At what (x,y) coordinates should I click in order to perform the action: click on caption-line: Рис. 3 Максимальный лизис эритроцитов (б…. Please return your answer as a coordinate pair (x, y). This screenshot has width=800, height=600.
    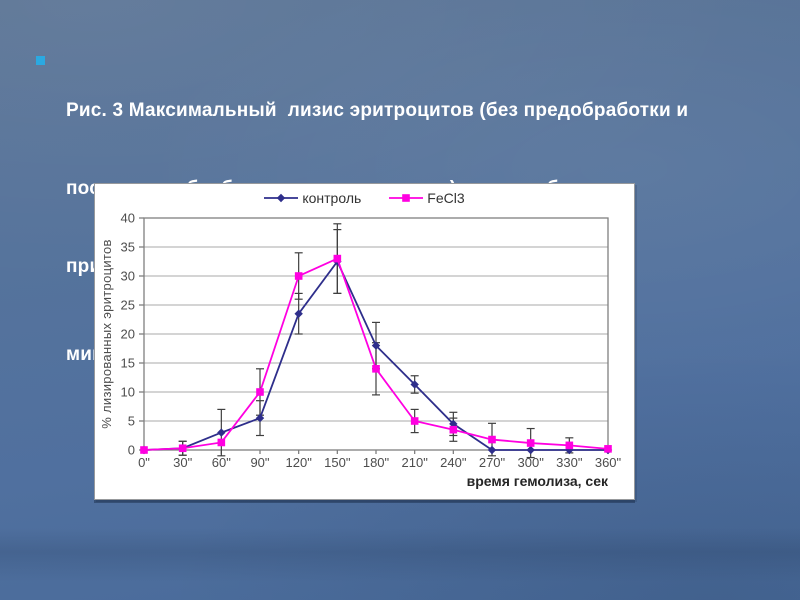
    Looking at the image, I should click on (377, 110).